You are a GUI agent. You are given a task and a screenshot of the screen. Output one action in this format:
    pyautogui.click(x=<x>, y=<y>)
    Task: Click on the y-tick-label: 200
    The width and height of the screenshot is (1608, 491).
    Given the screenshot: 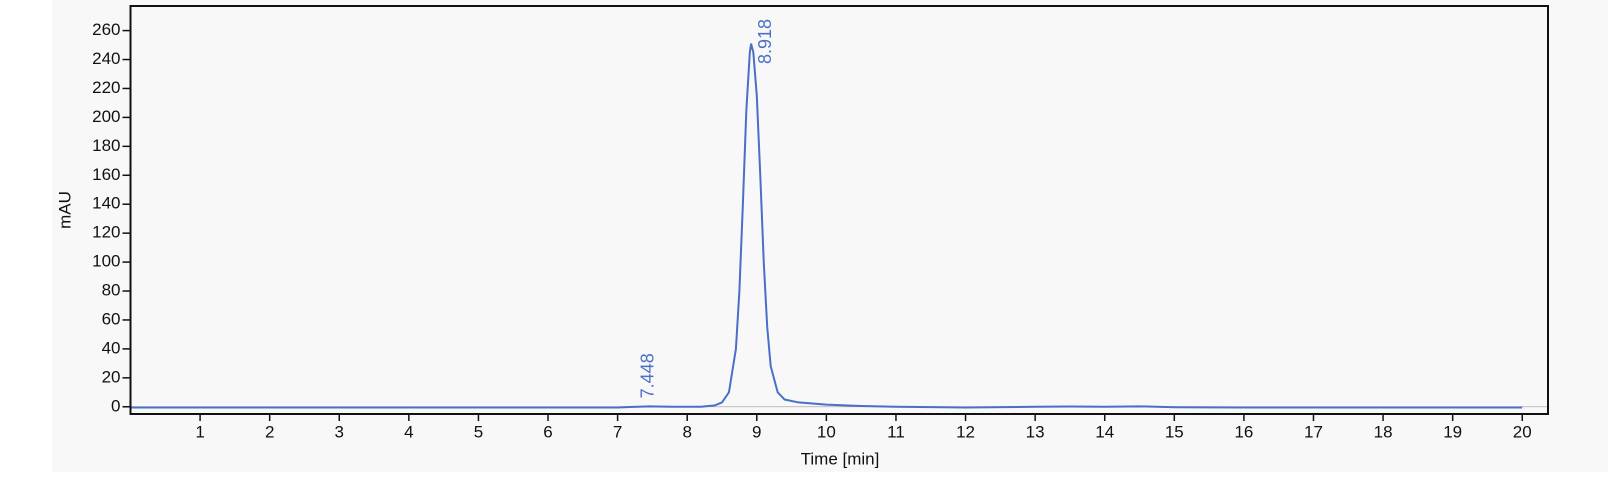 What is the action you would take?
    pyautogui.click(x=106, y=116)
    